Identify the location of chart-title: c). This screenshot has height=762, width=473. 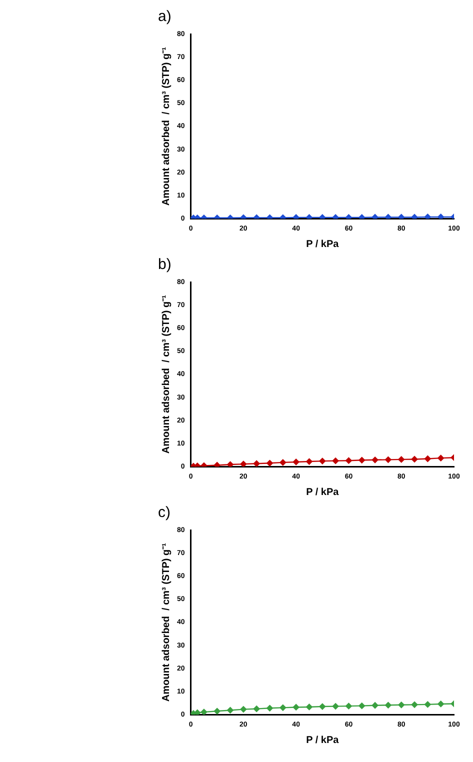
(164, 513).